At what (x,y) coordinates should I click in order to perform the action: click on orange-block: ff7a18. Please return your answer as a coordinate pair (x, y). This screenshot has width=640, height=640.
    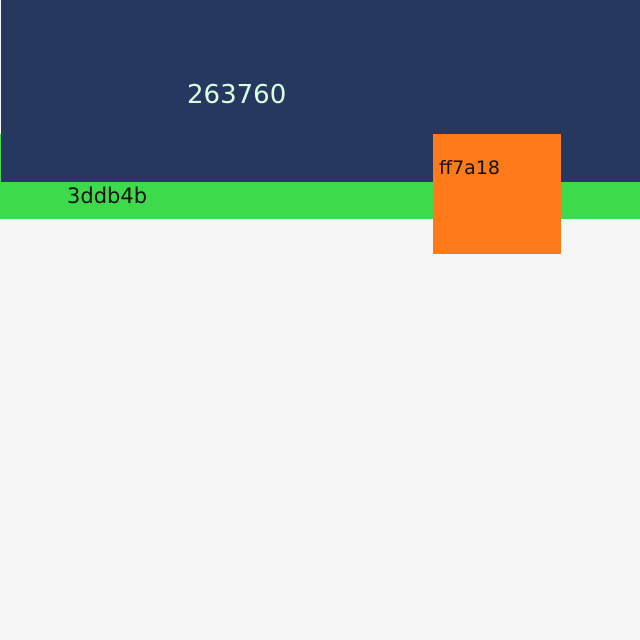
    Looking at the image, I should click on (497, 194).